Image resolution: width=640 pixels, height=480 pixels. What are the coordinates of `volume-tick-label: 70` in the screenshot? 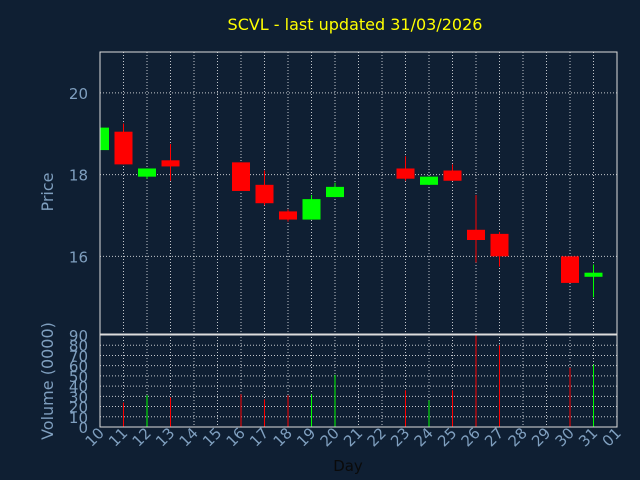 It's located at (78, 356).